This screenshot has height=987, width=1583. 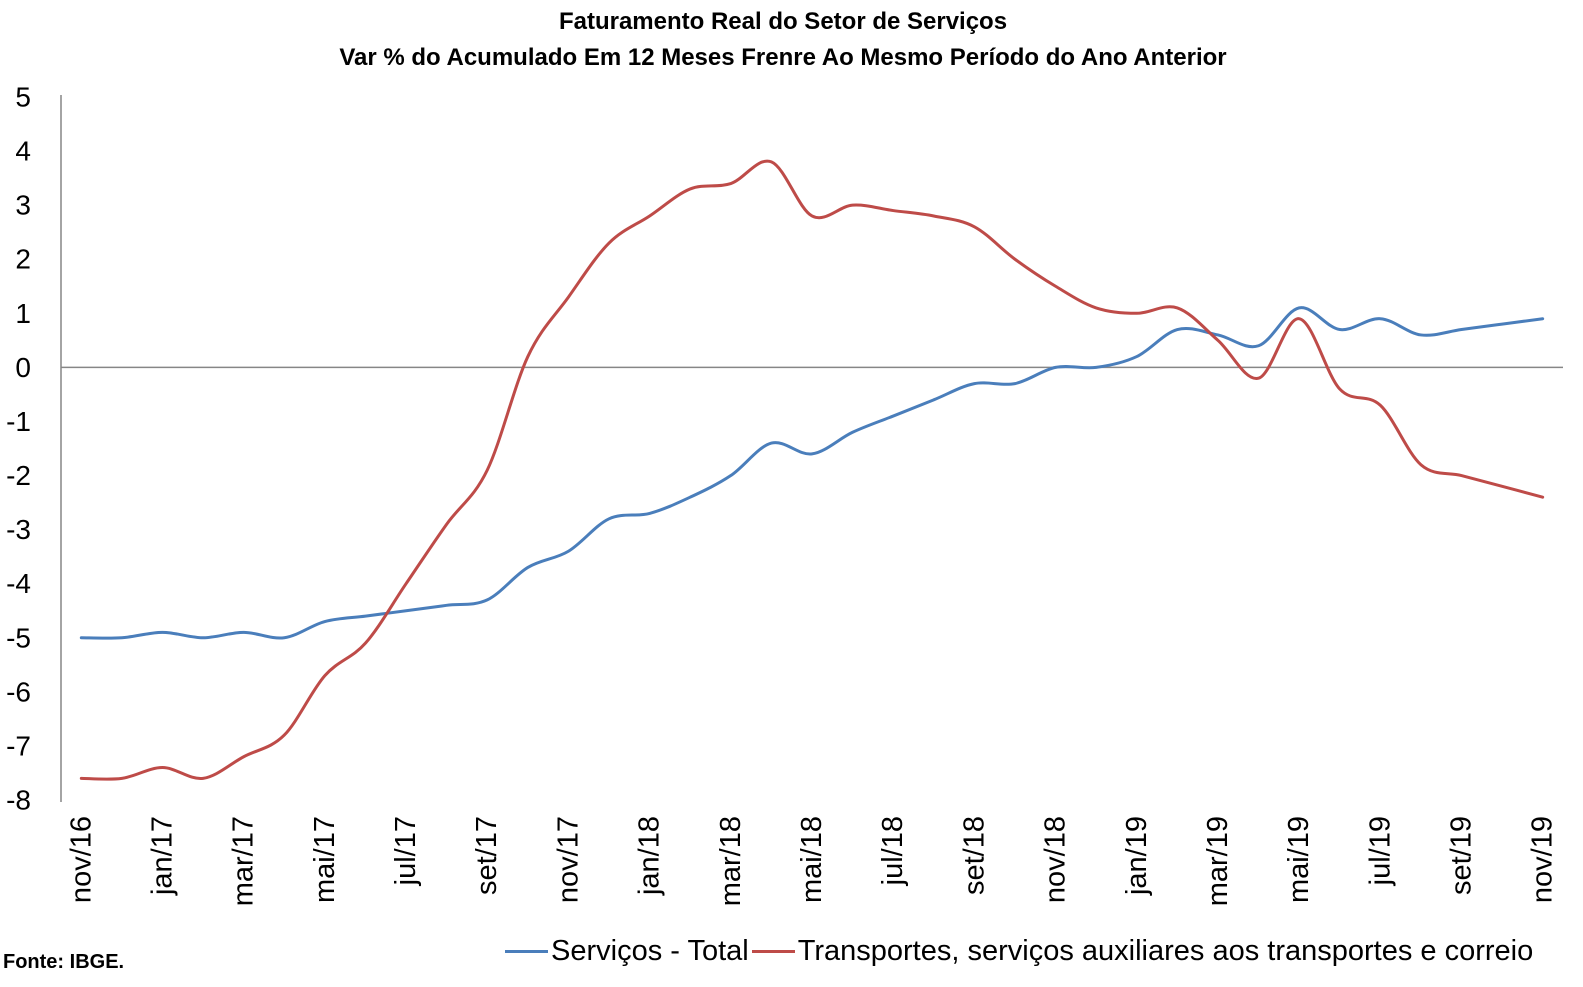 What do you see at coordinates (23, 97) in the screenshot?
I see `y-tick-label: 5` at bounding box center [23, 97].